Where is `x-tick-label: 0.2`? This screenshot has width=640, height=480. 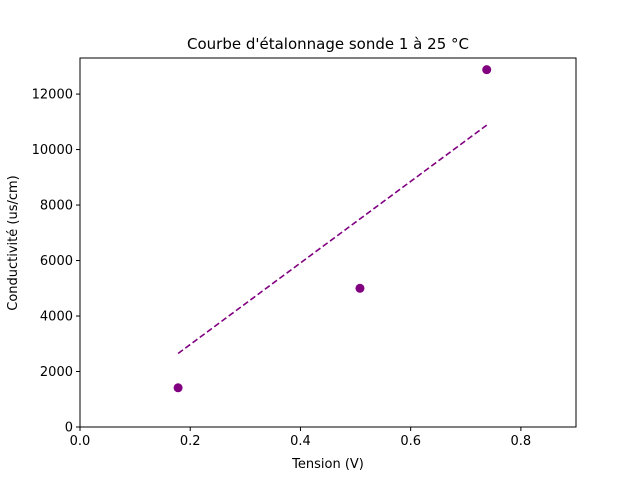 x-tick-label: 0.2 is located at coordinates (190, 441).